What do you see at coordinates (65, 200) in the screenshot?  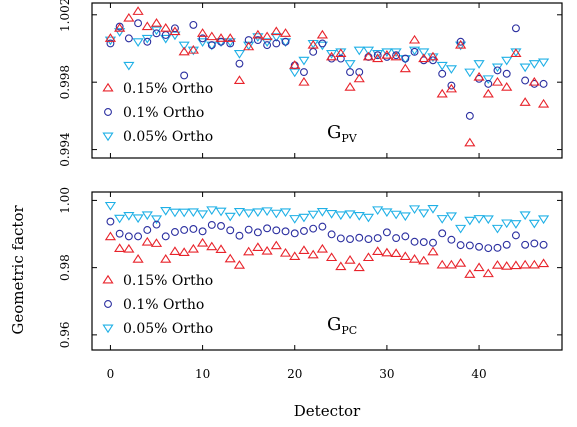 I see `y-tick-label: 1.00` at bounding box center [65, 200].